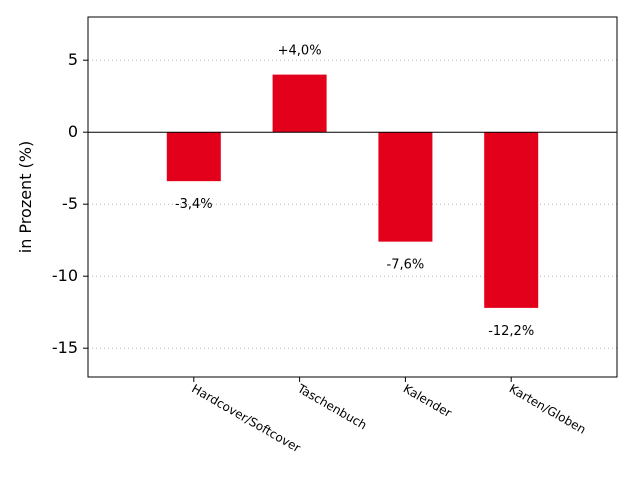 This screenshot has height=480, width=640. Describe the element at coordinates (427, 400) in the screenshot. I see `x-tick-label: Kalender` at that location.